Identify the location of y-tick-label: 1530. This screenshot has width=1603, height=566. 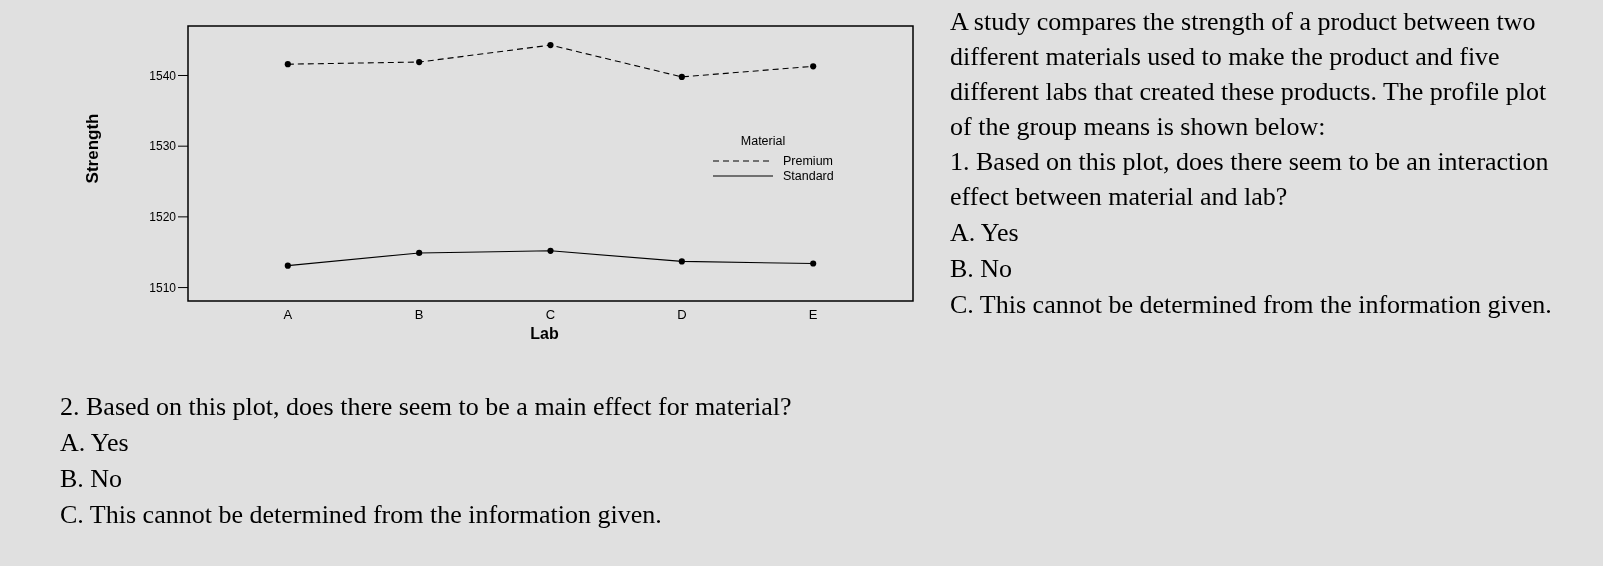
(163, 146).